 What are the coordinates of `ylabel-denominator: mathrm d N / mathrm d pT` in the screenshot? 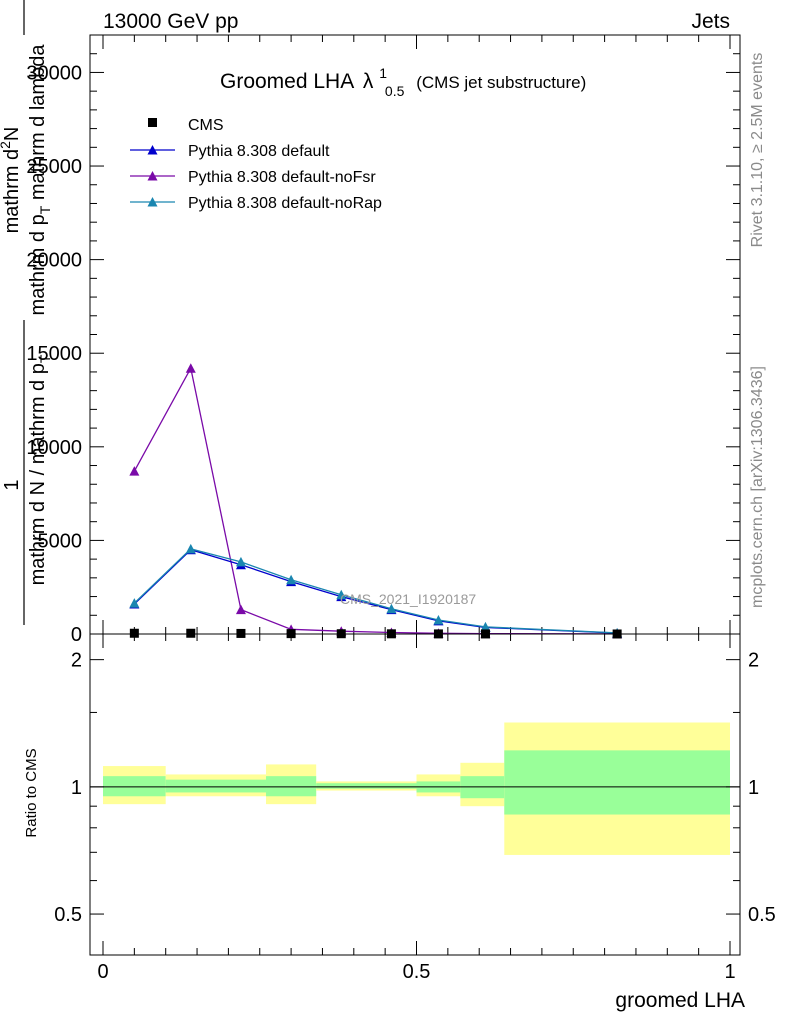 It's located at (40, 469).